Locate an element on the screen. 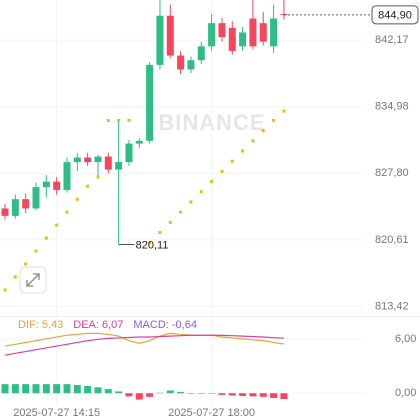 The image size is (420, 420). expand-button is located at coordinates (33, 280).